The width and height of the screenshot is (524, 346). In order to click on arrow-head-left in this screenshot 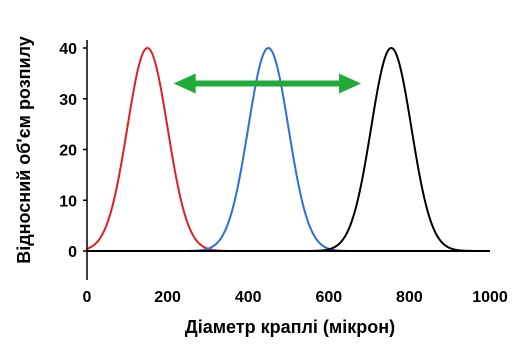, I will do `click(184, 83)`.